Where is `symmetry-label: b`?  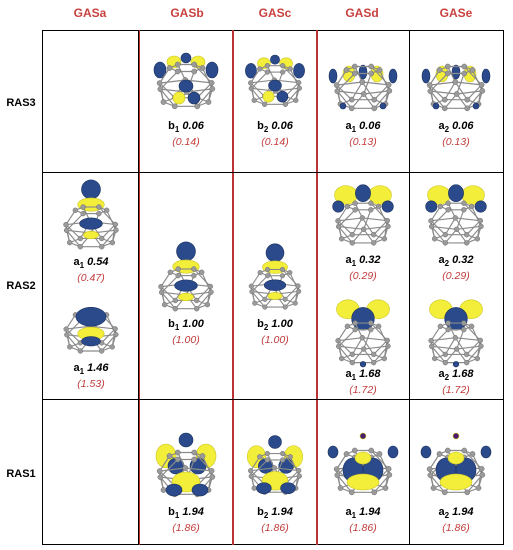
symmetry-label: b is located at coordinates (260, 126).